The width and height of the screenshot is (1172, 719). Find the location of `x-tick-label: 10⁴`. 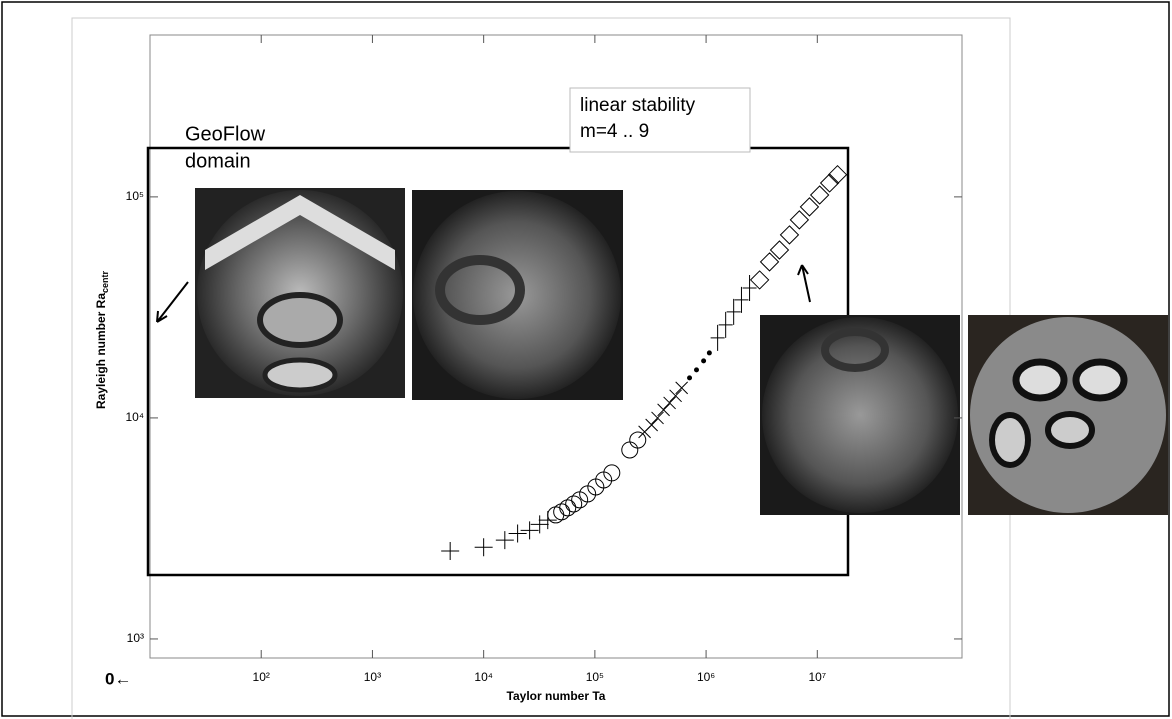

x-tick-label: 10⁴ is located at coordinates (483, 677).